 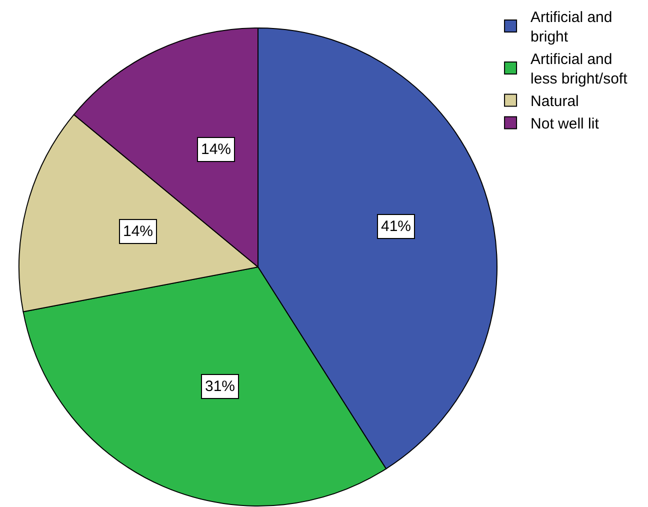 I want to click on data-label: 41%, so click(x=396, y=226).